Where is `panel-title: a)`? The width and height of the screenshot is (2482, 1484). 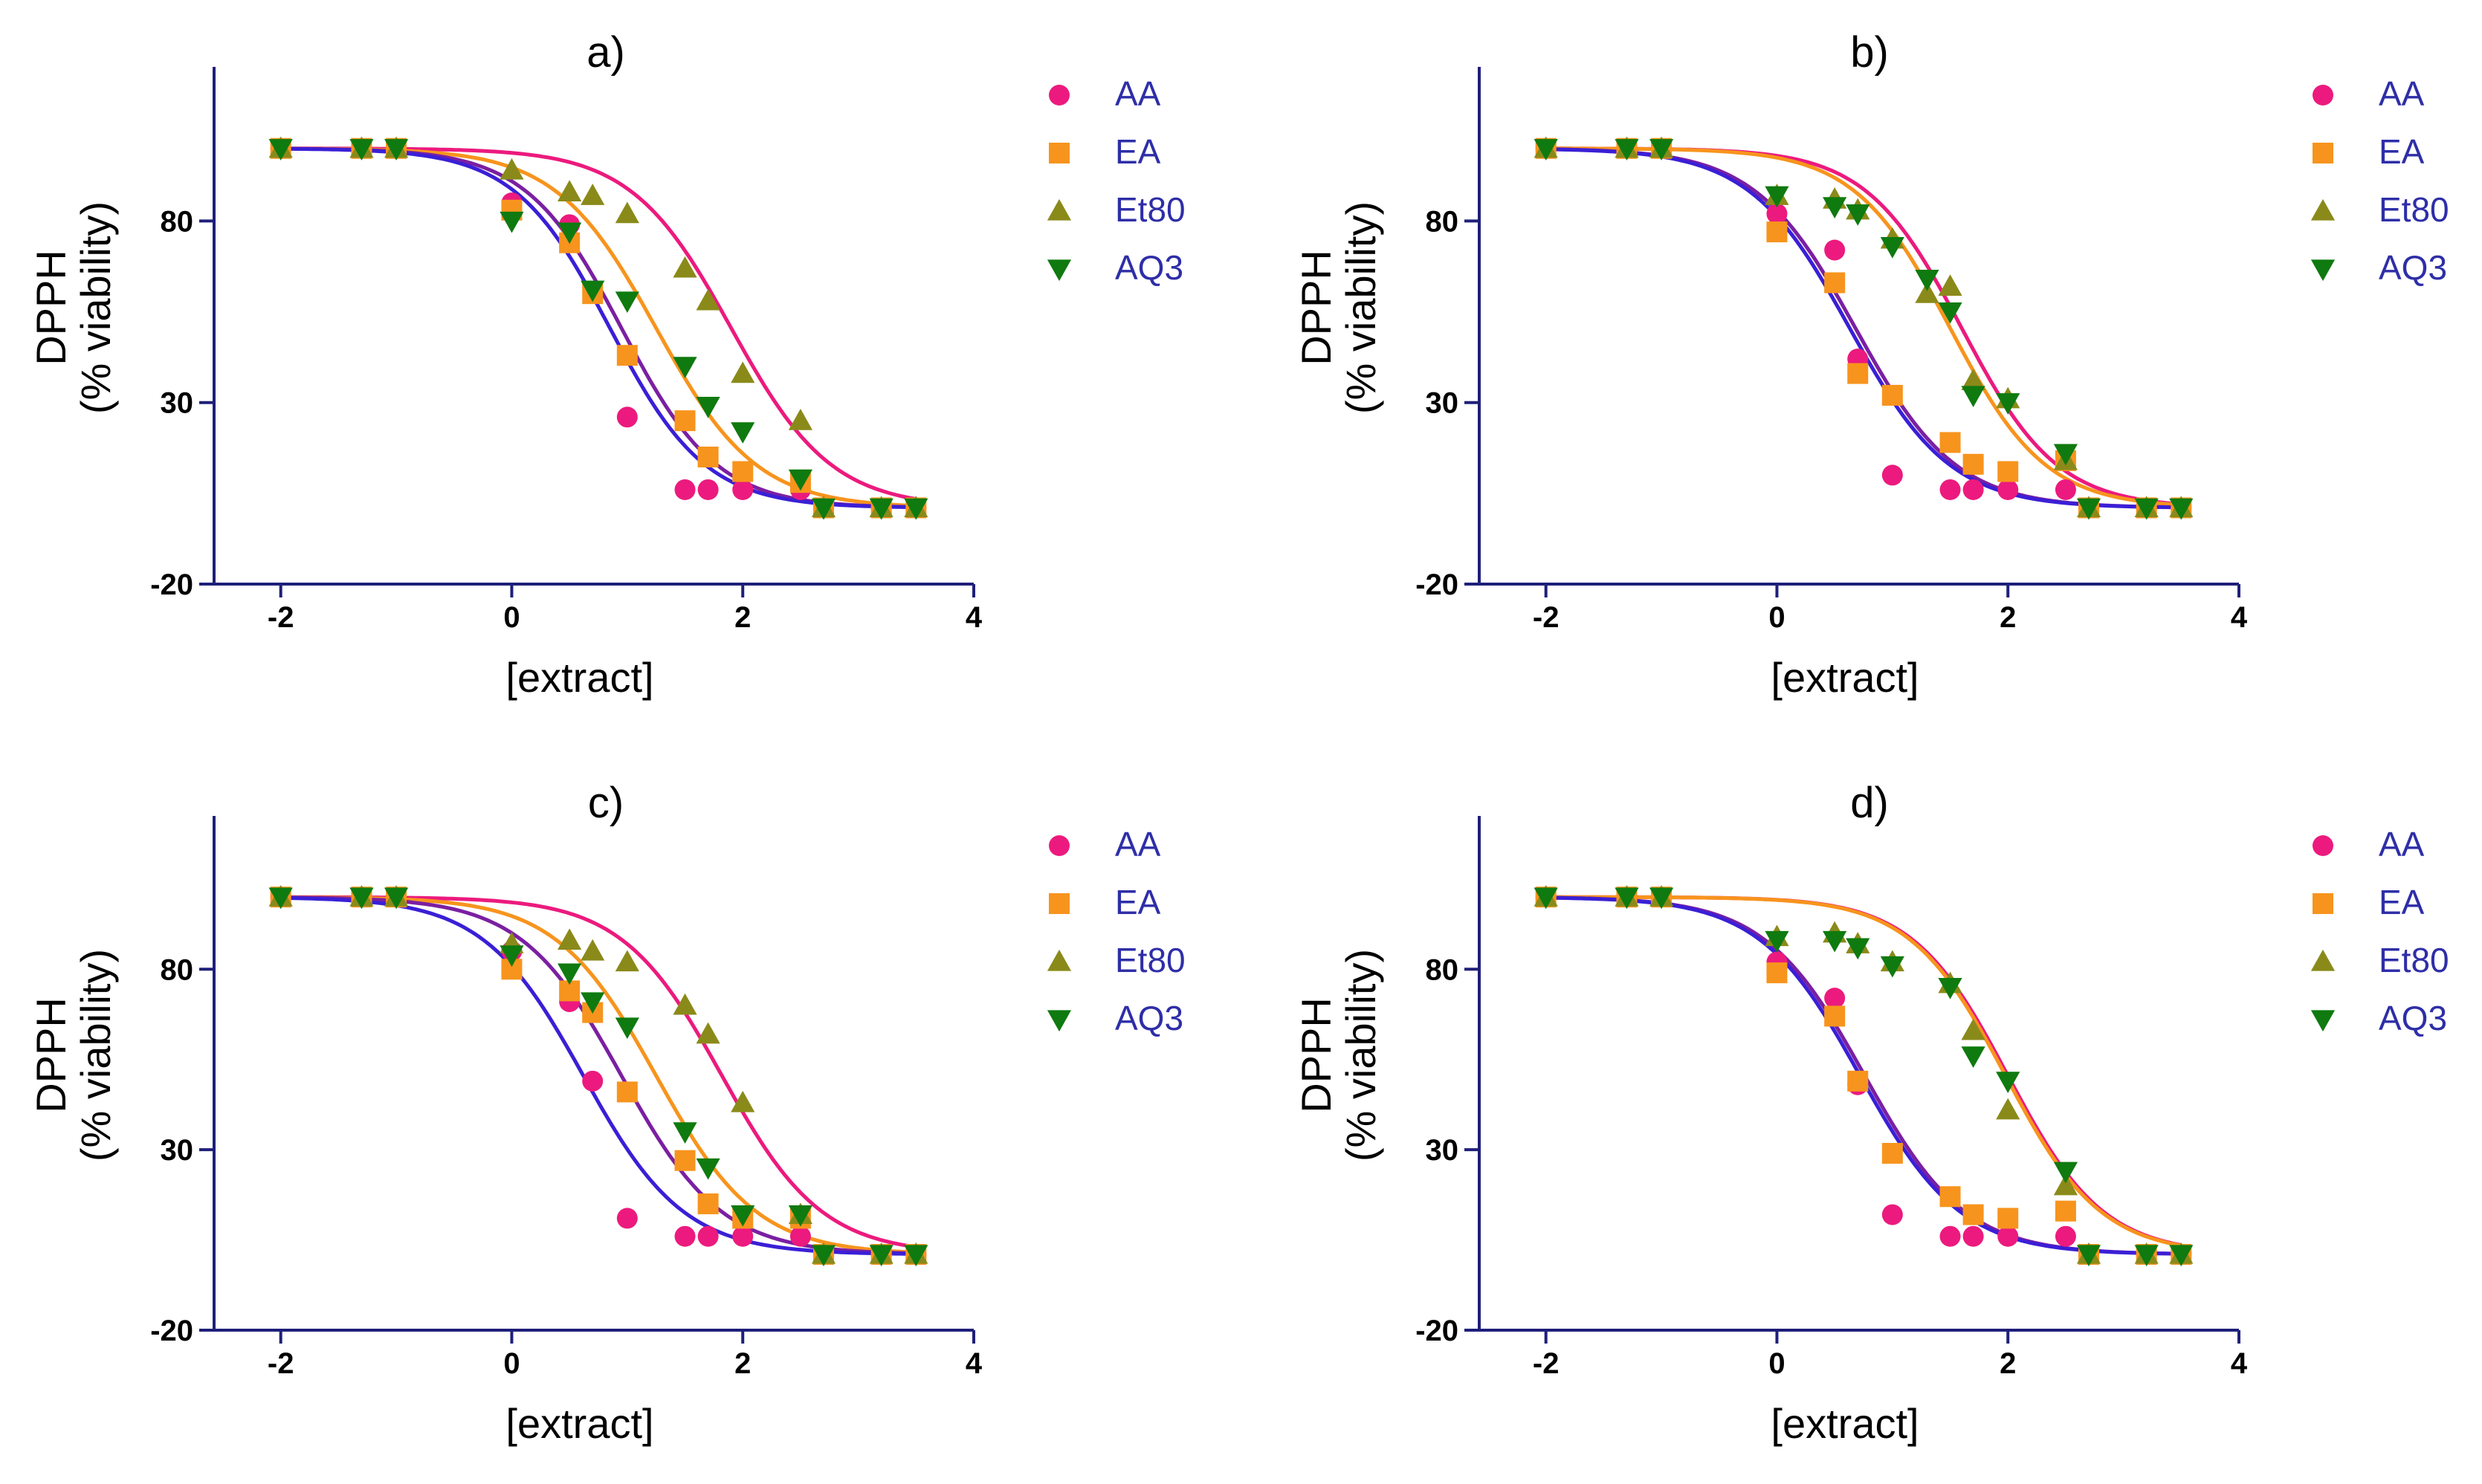 panel-title: a) is located at coordinates (605, 53).